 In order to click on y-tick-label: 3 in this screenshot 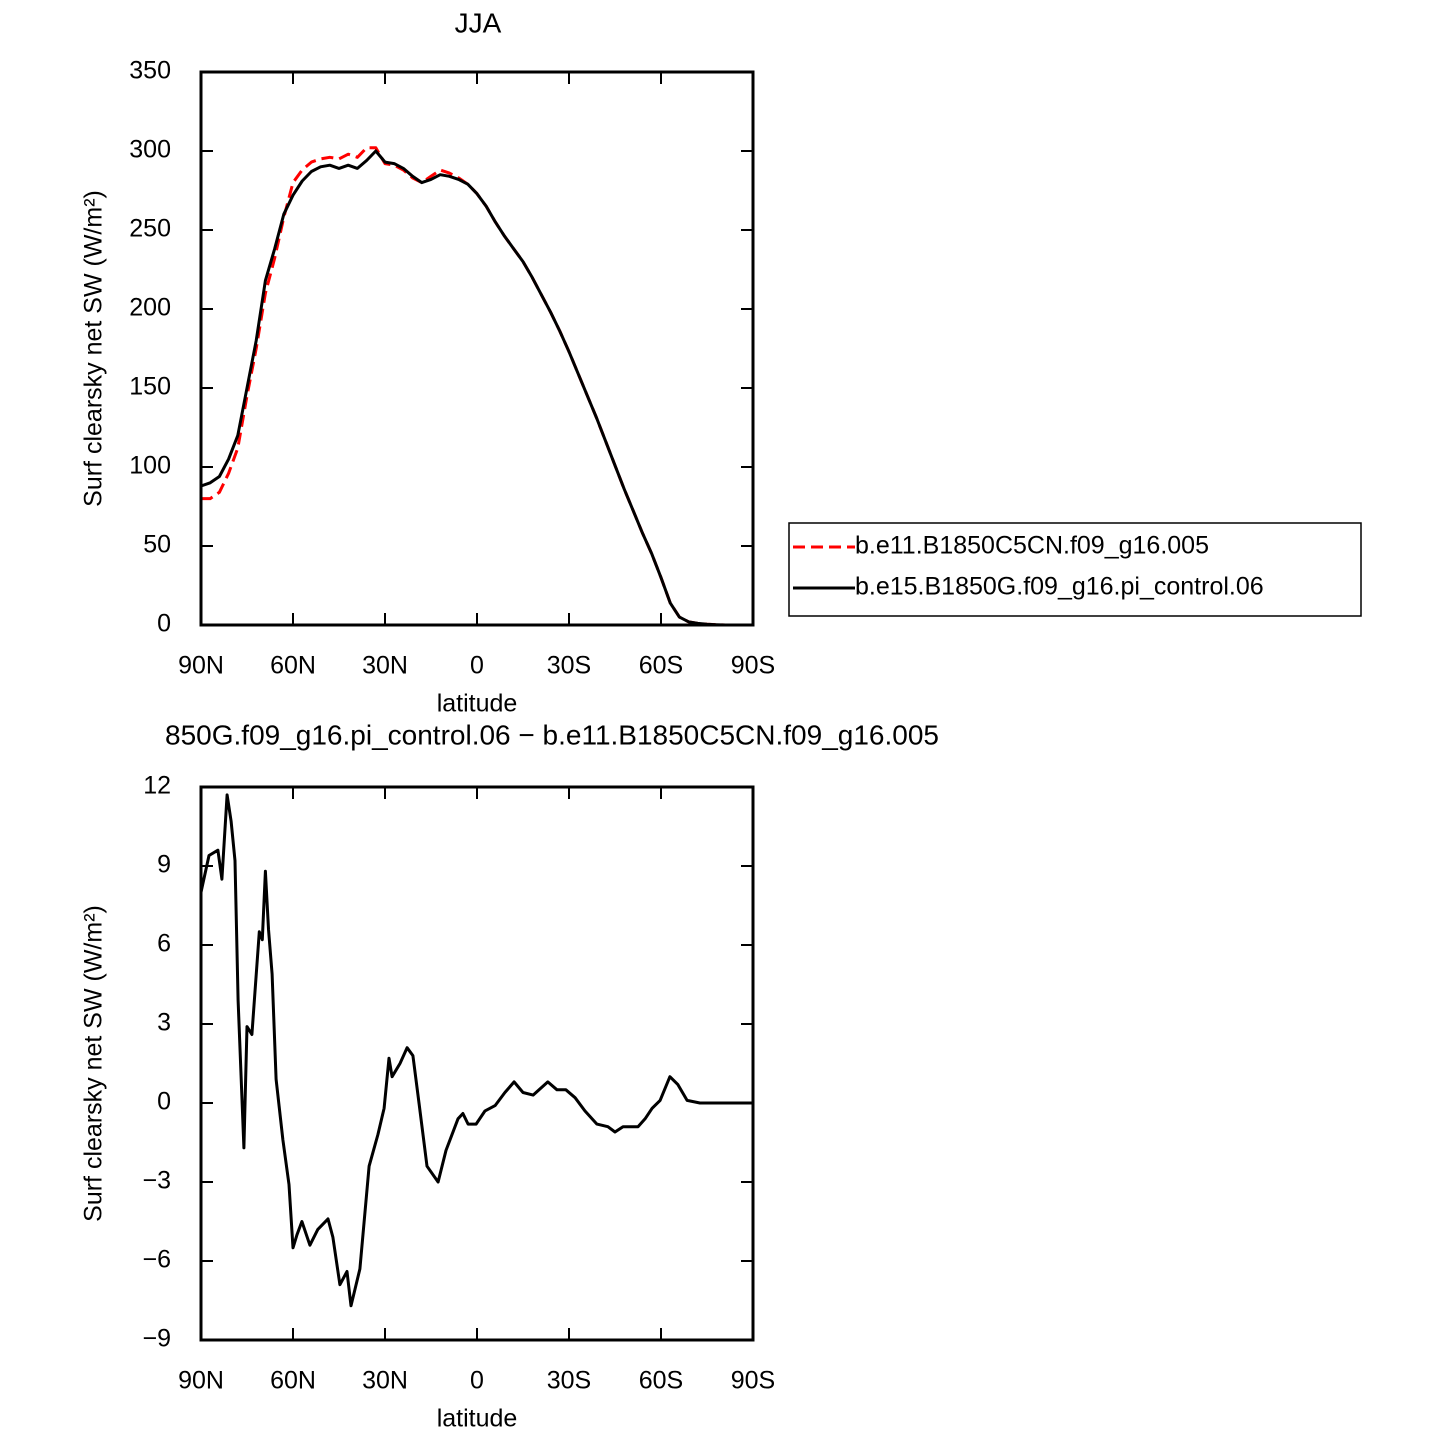, I will do `click(164, 1023)`.